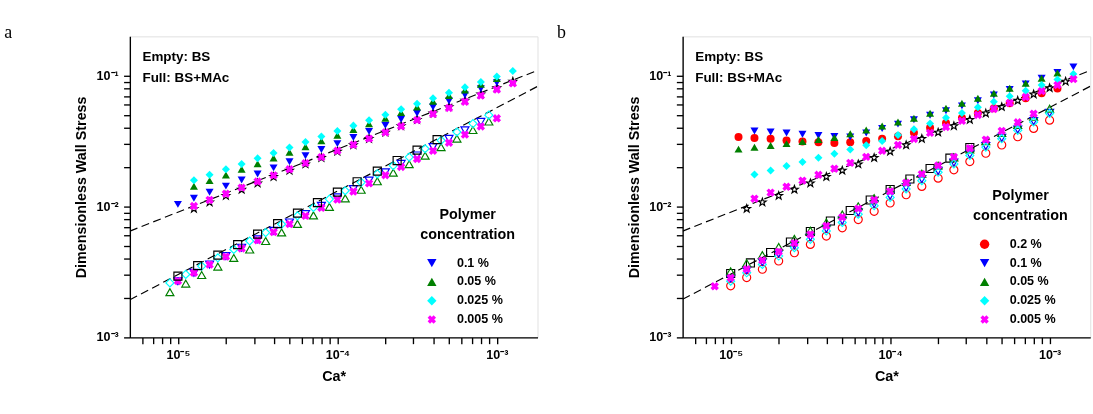  I want to click on legend-label: 0.2 %, so click(1025, 243).